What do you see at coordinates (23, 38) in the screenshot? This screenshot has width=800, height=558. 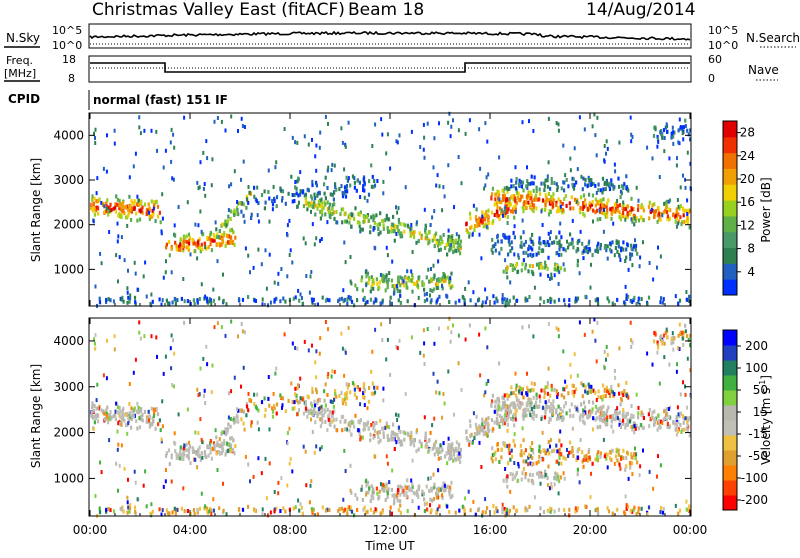 I see `nsky-label: N.Sky` at bounding box center [23, 38].